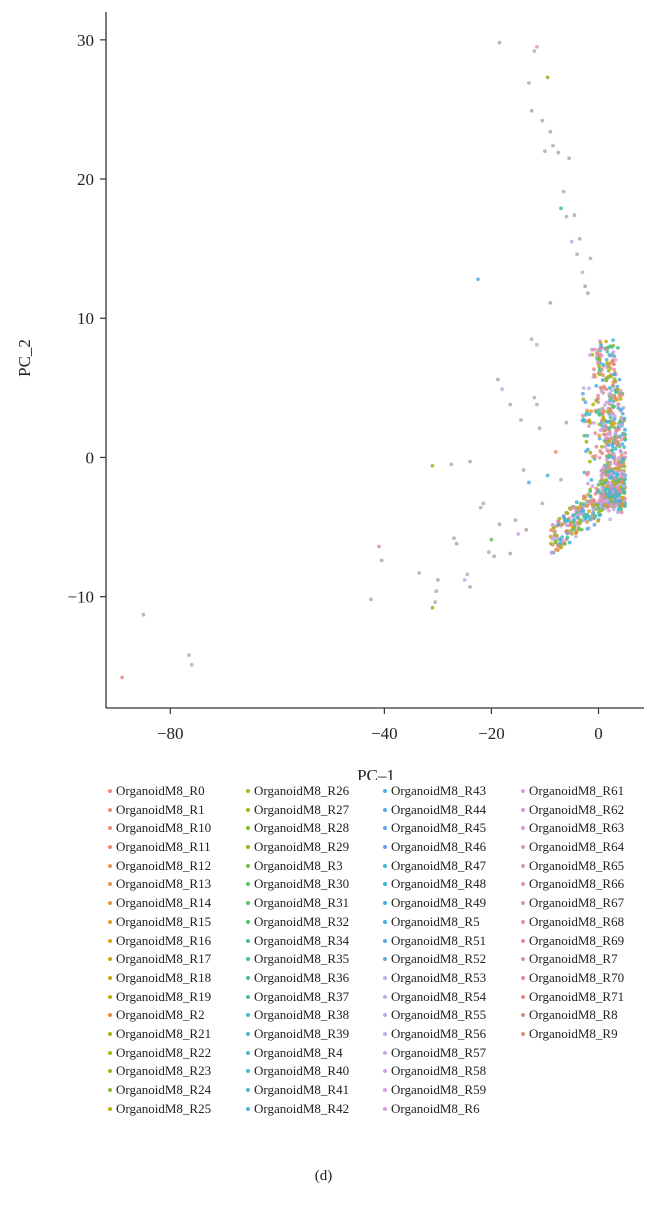 Image resolution: width=647 pixels, height=1215 pixels. Describe the element at coordinates (177, 978) in the screenshot. I see `legend-item: OrganoidM8_R18` at that location.